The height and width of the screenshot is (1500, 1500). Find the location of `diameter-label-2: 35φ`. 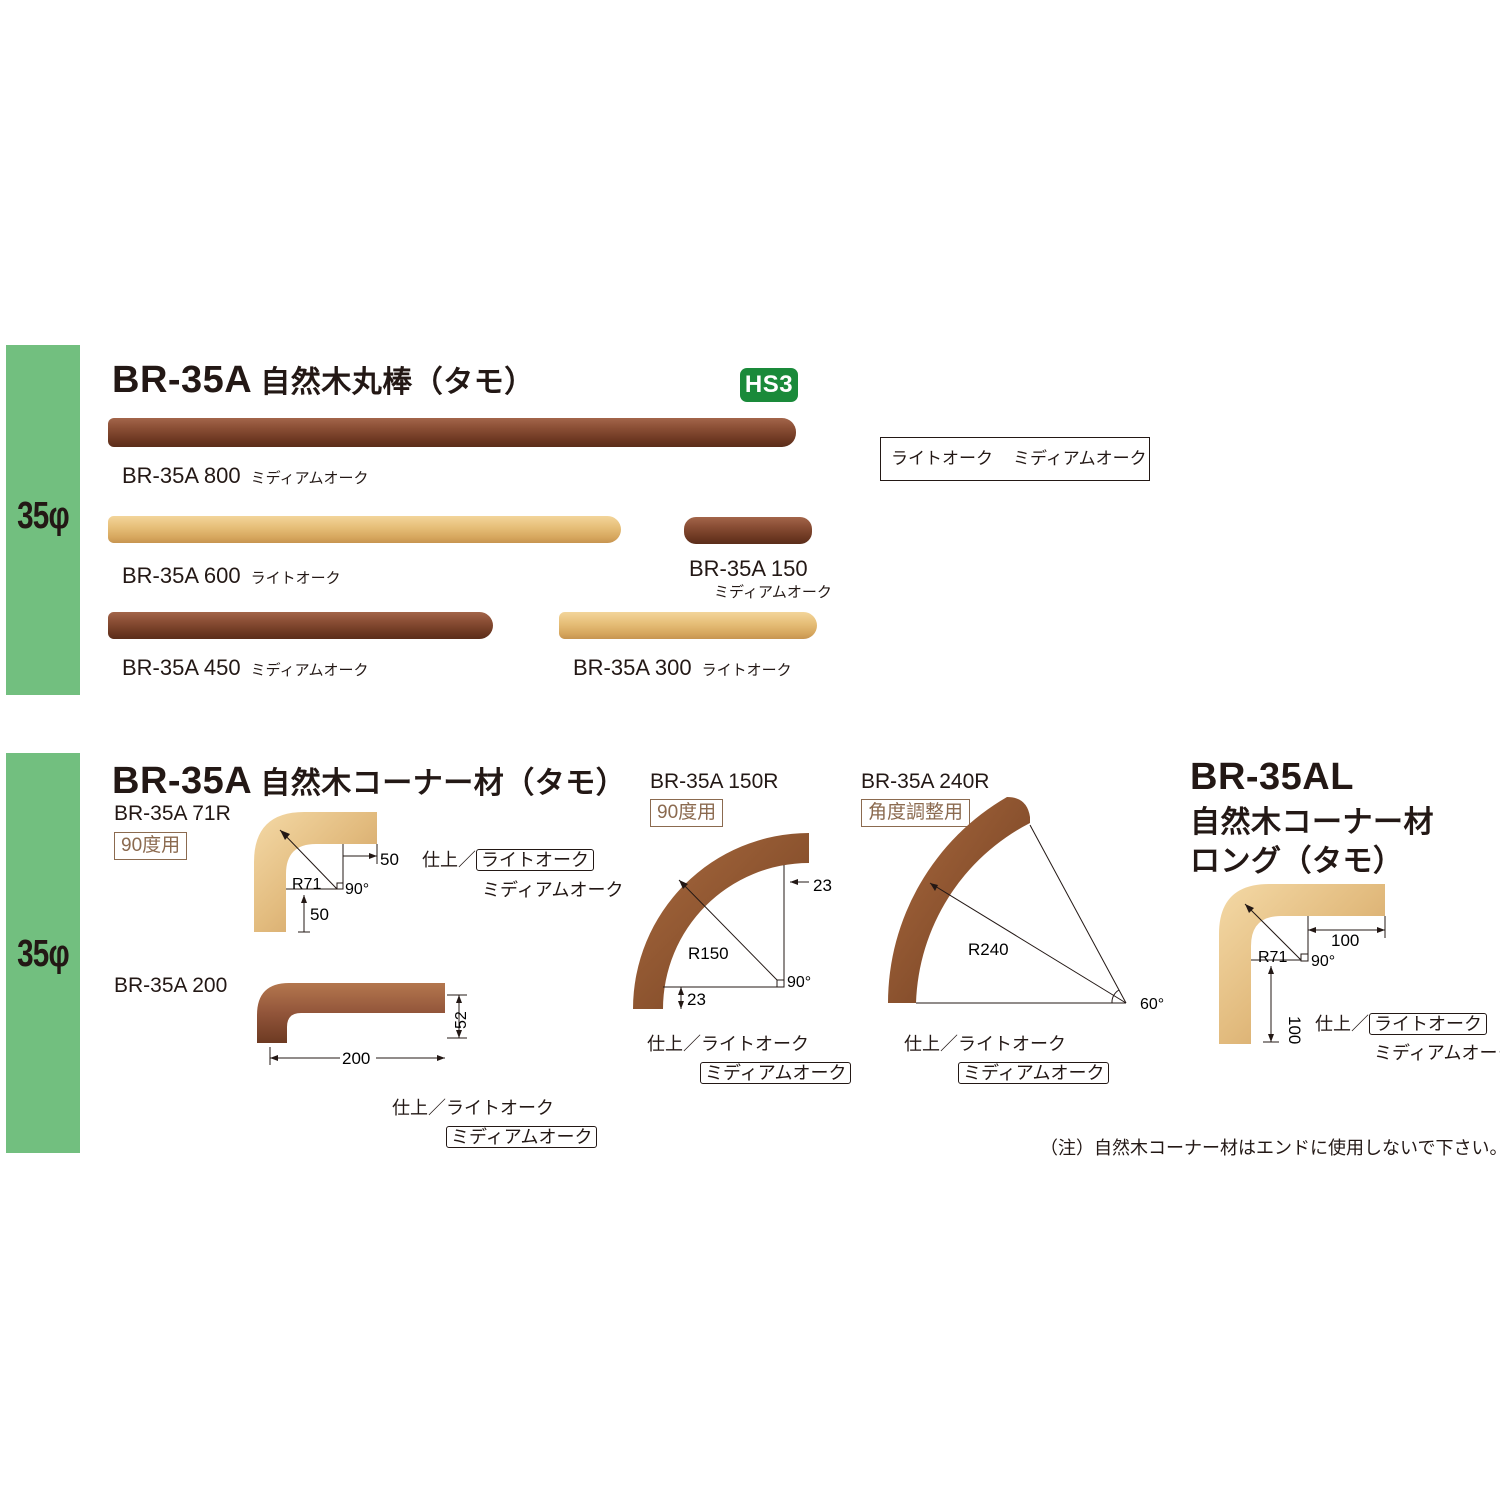

diameter-label-2: 35φ is located at coordinates (43, 954).